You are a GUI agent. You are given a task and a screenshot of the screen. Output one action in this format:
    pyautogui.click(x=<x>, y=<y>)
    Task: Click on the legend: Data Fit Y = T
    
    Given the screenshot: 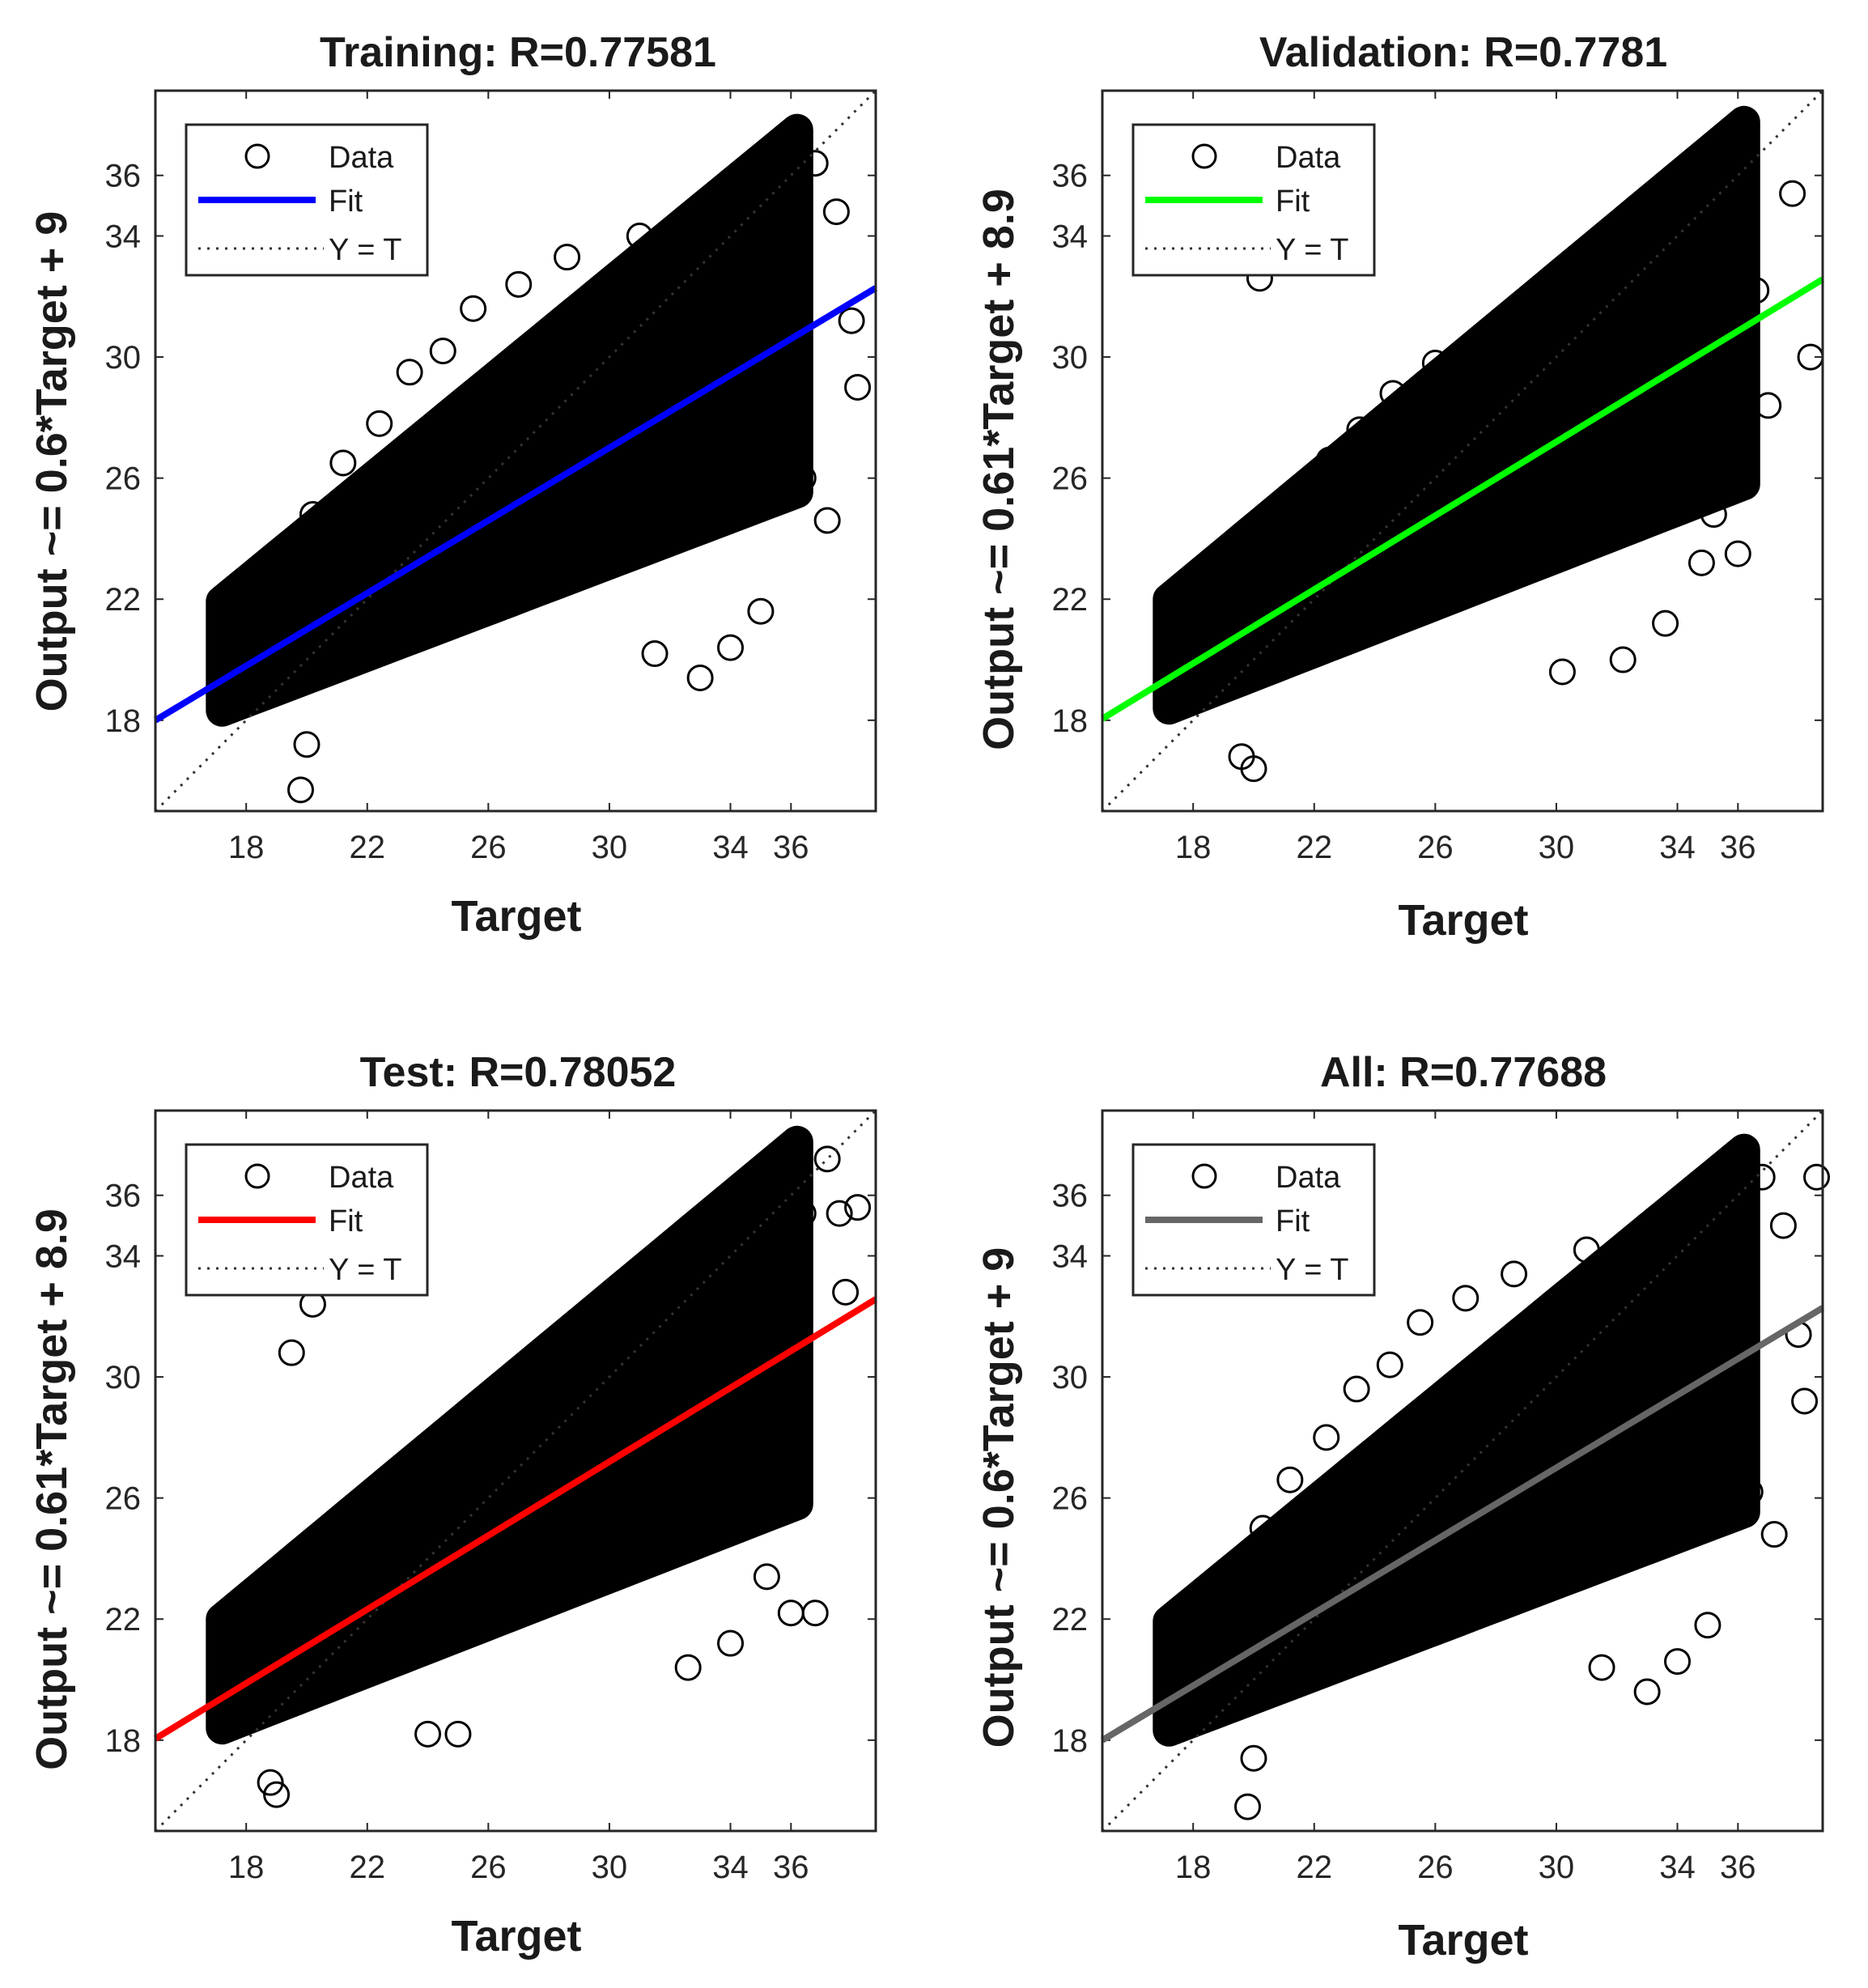 What is the action you would take?
    pyautogui.click(x=1254, y=200)
    